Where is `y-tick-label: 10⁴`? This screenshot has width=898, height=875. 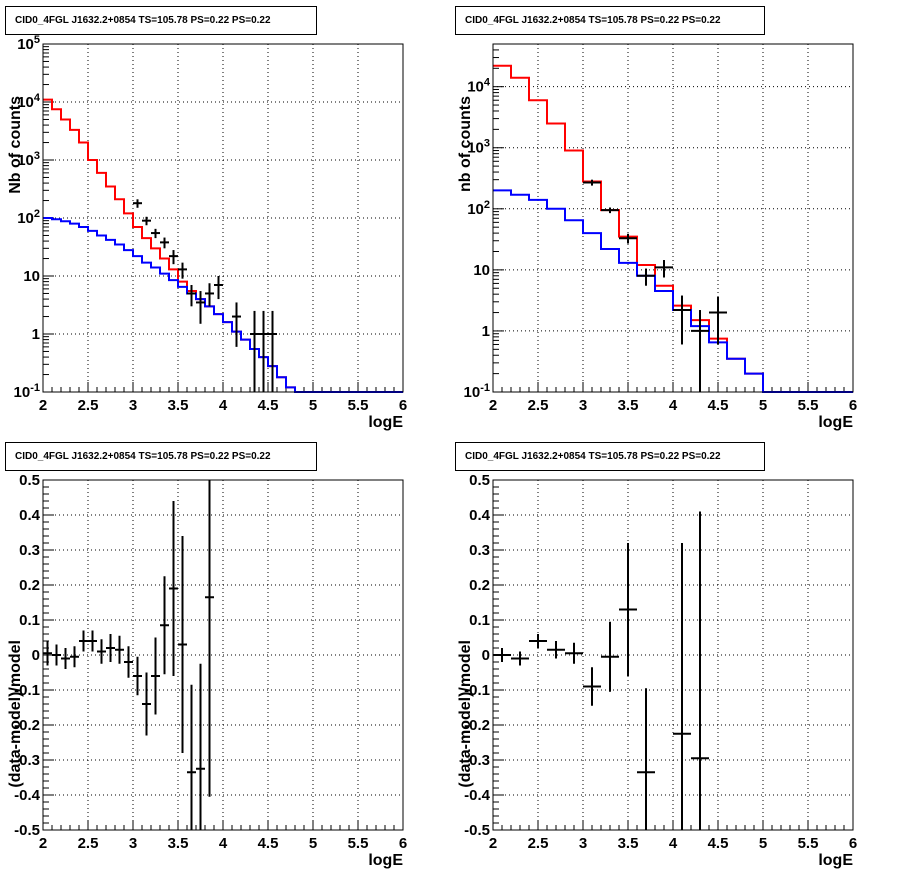 y-tick-label: 10⁴ is located at coordinates (29, 101).